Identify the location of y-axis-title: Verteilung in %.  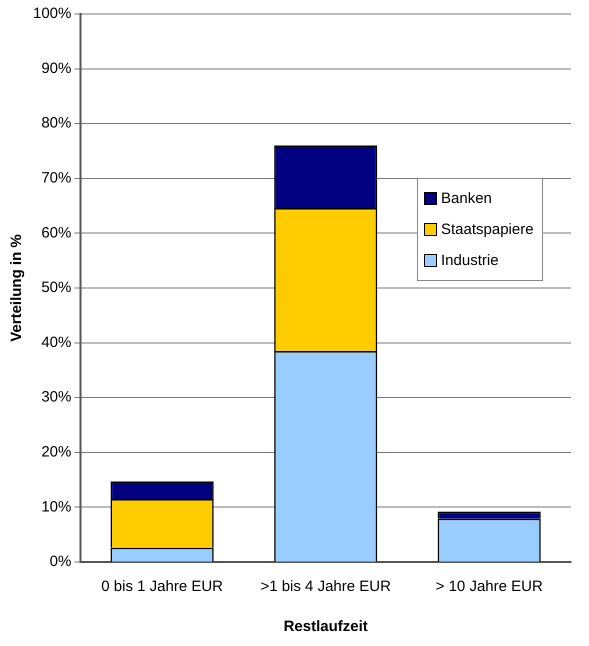
(17, 288).